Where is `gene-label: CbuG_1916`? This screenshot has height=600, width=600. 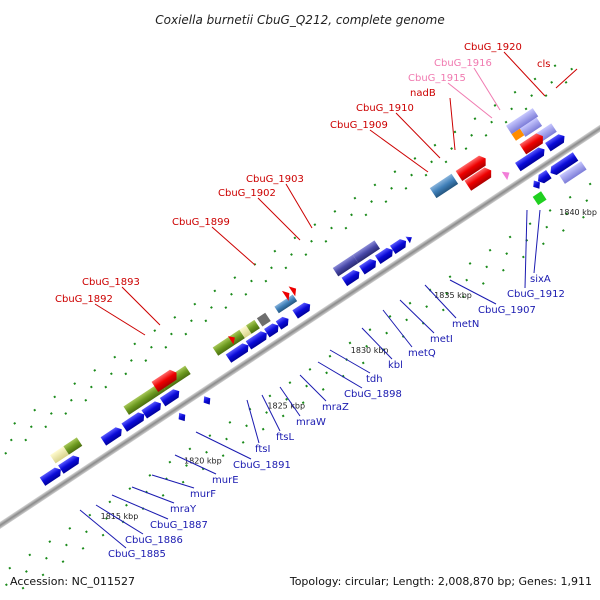
gene-label: CbuG_1916 is located at coordinates (463, 63).